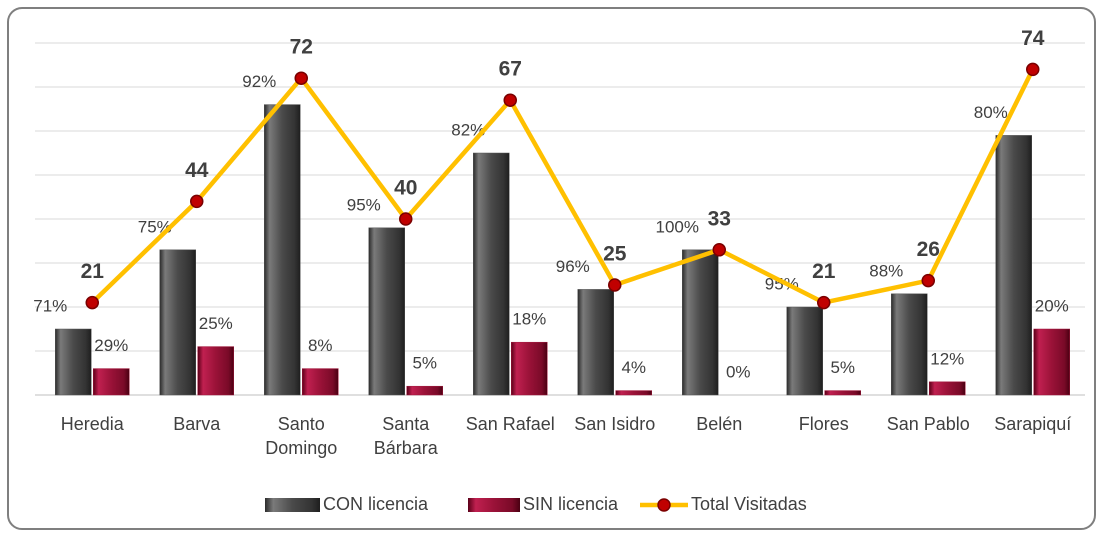 This screenshot has height=537, width=1103. Describe the element at coordinates (719, 218) in the screenshot. I see `value-label: 33` at that location.